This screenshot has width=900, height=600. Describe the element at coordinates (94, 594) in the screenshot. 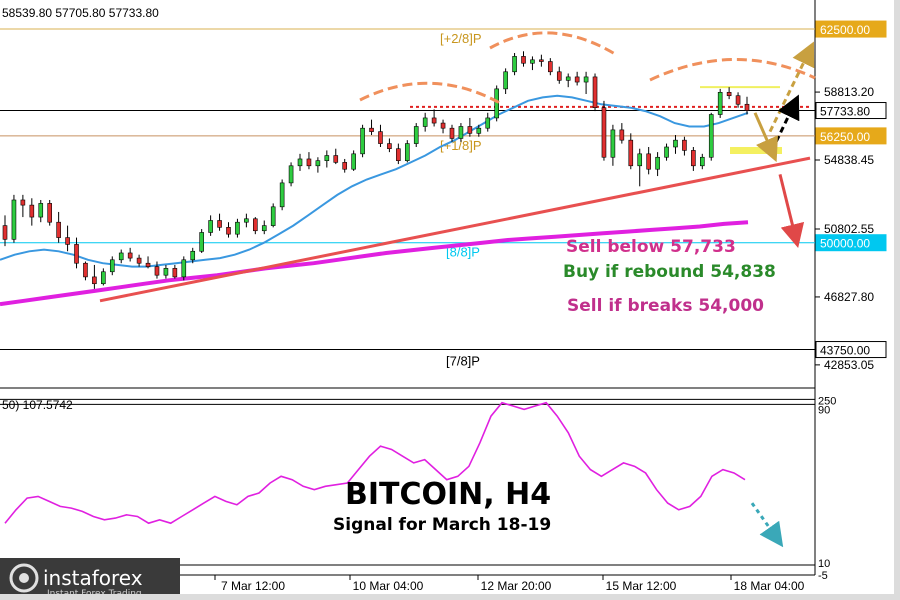

I see `svg-text: Instant Forex Trading` at that location.